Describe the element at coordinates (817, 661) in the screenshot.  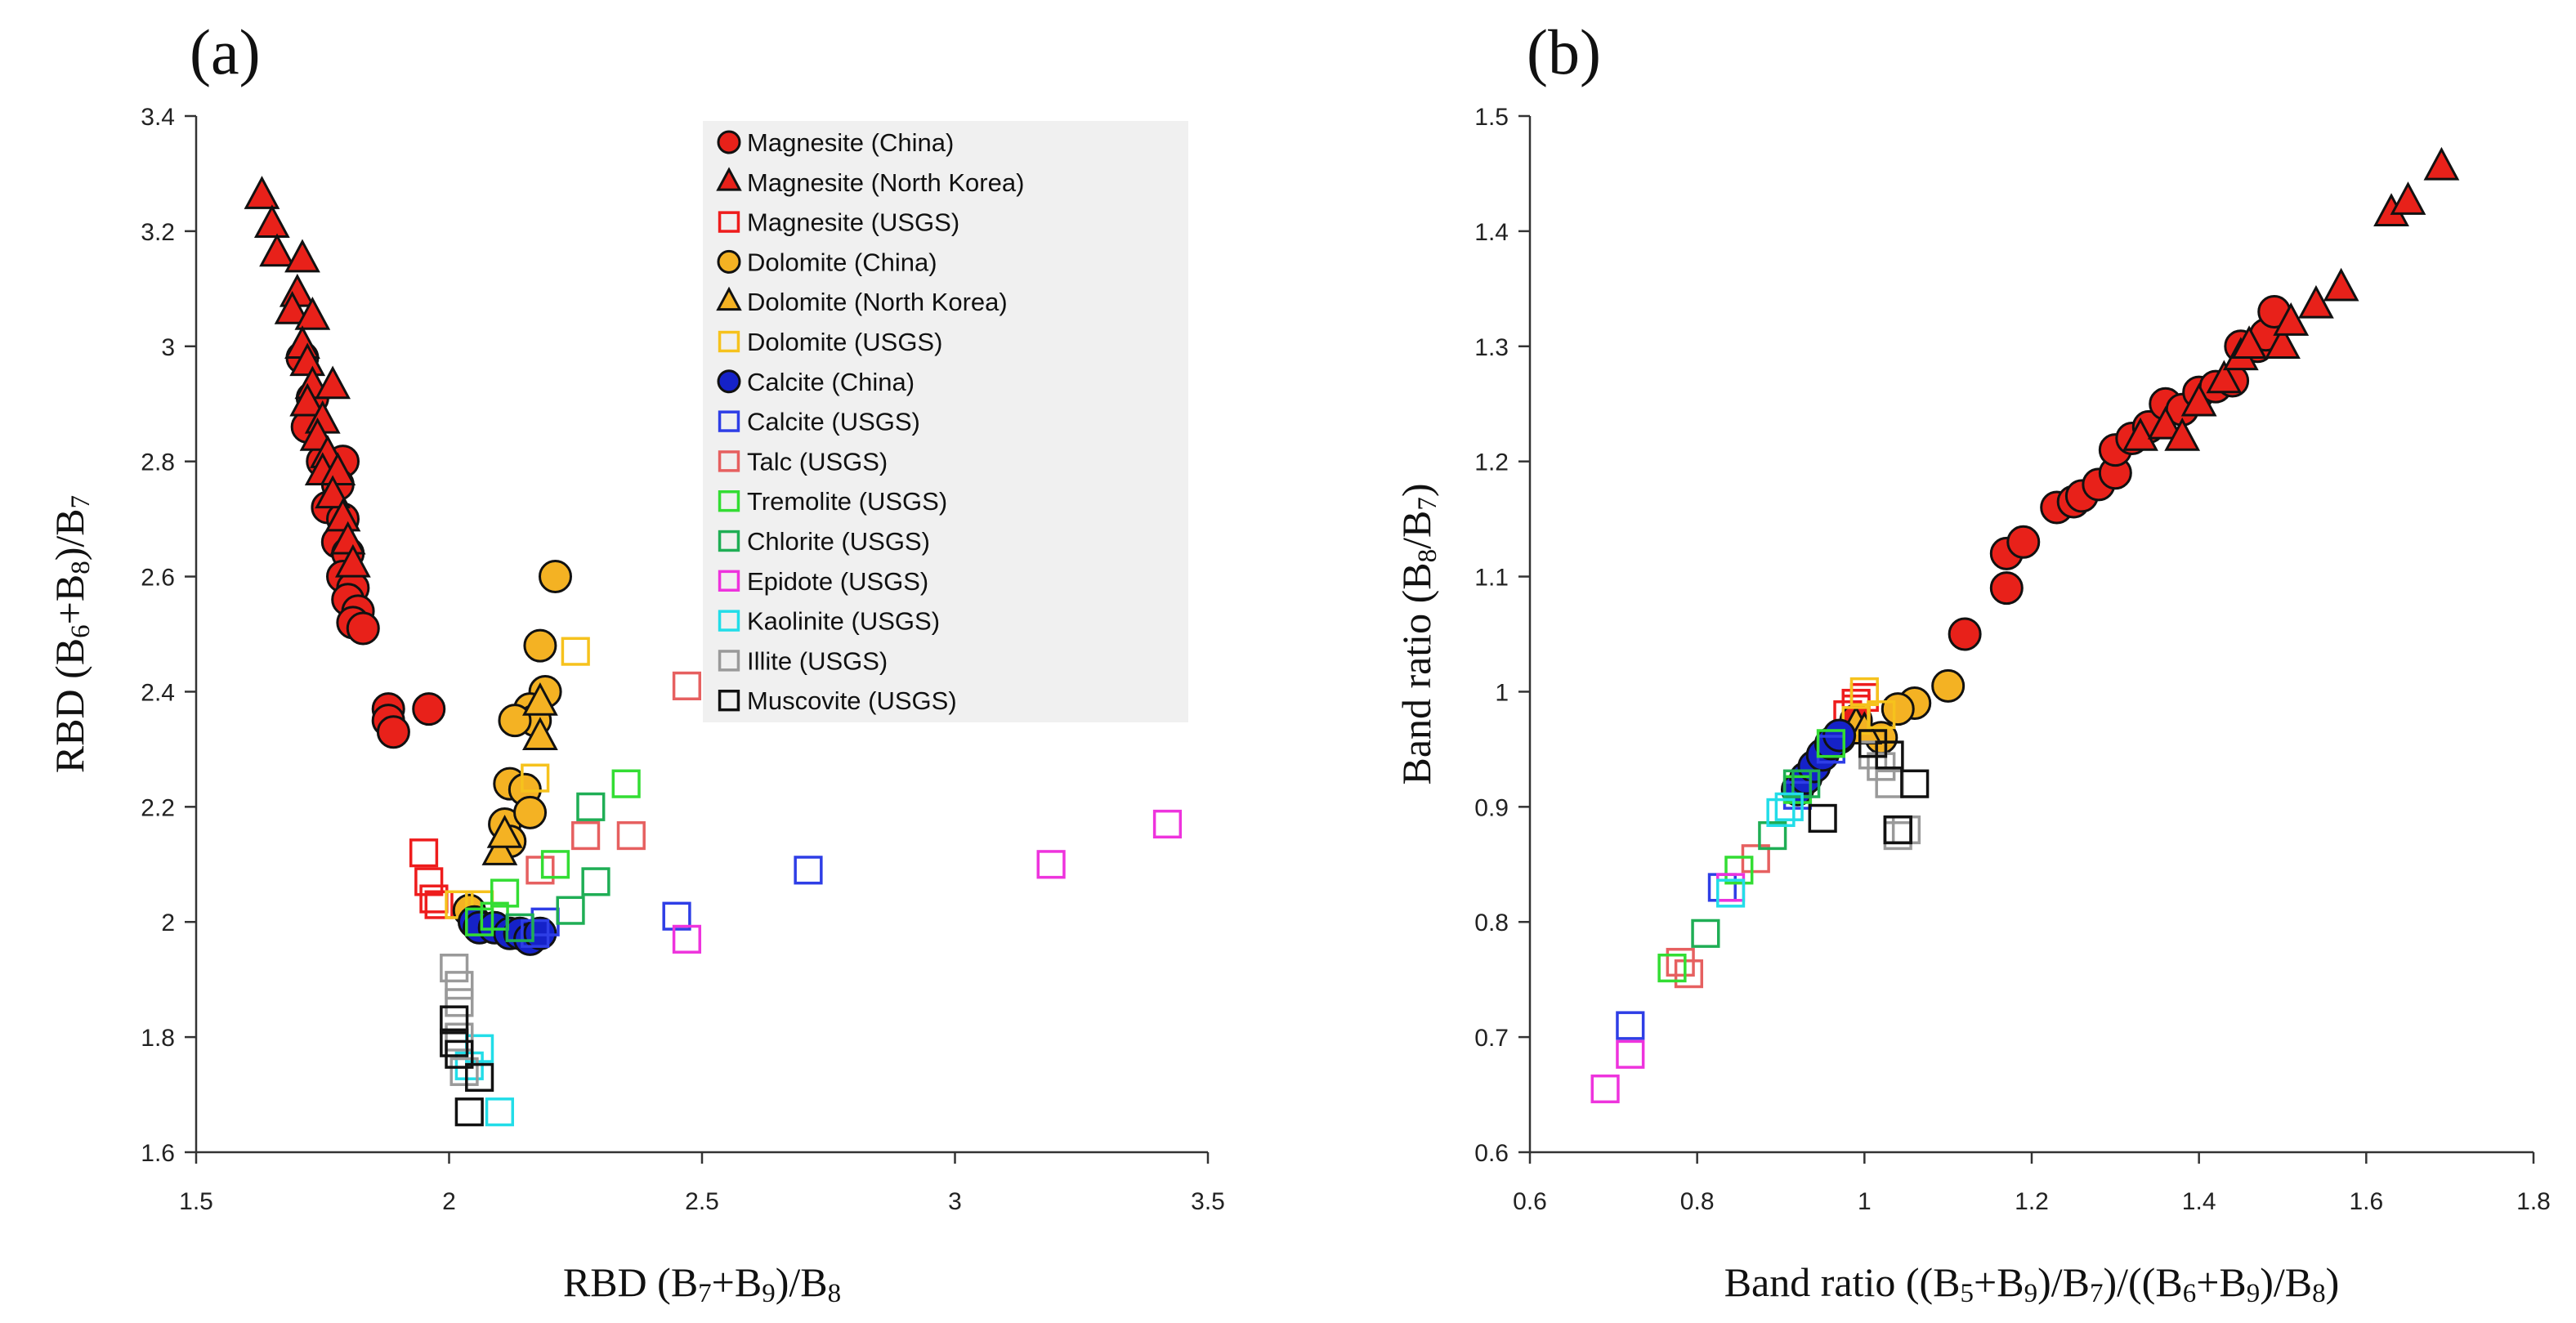
I see `legend-label: Illite (USGS)` at that location.